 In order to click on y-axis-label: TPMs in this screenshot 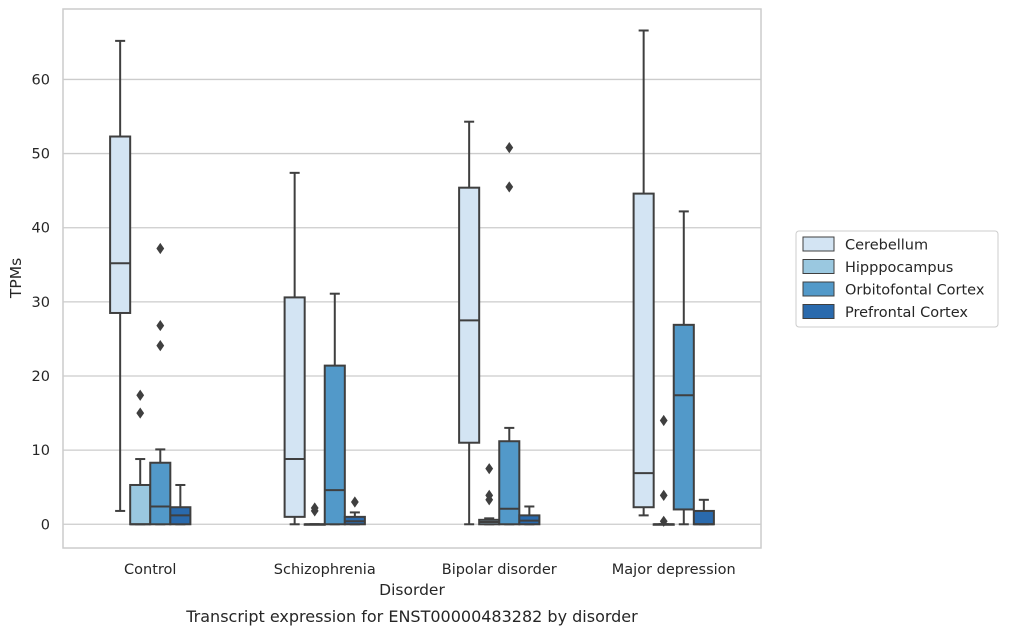, I will do `click(16, 278)`.